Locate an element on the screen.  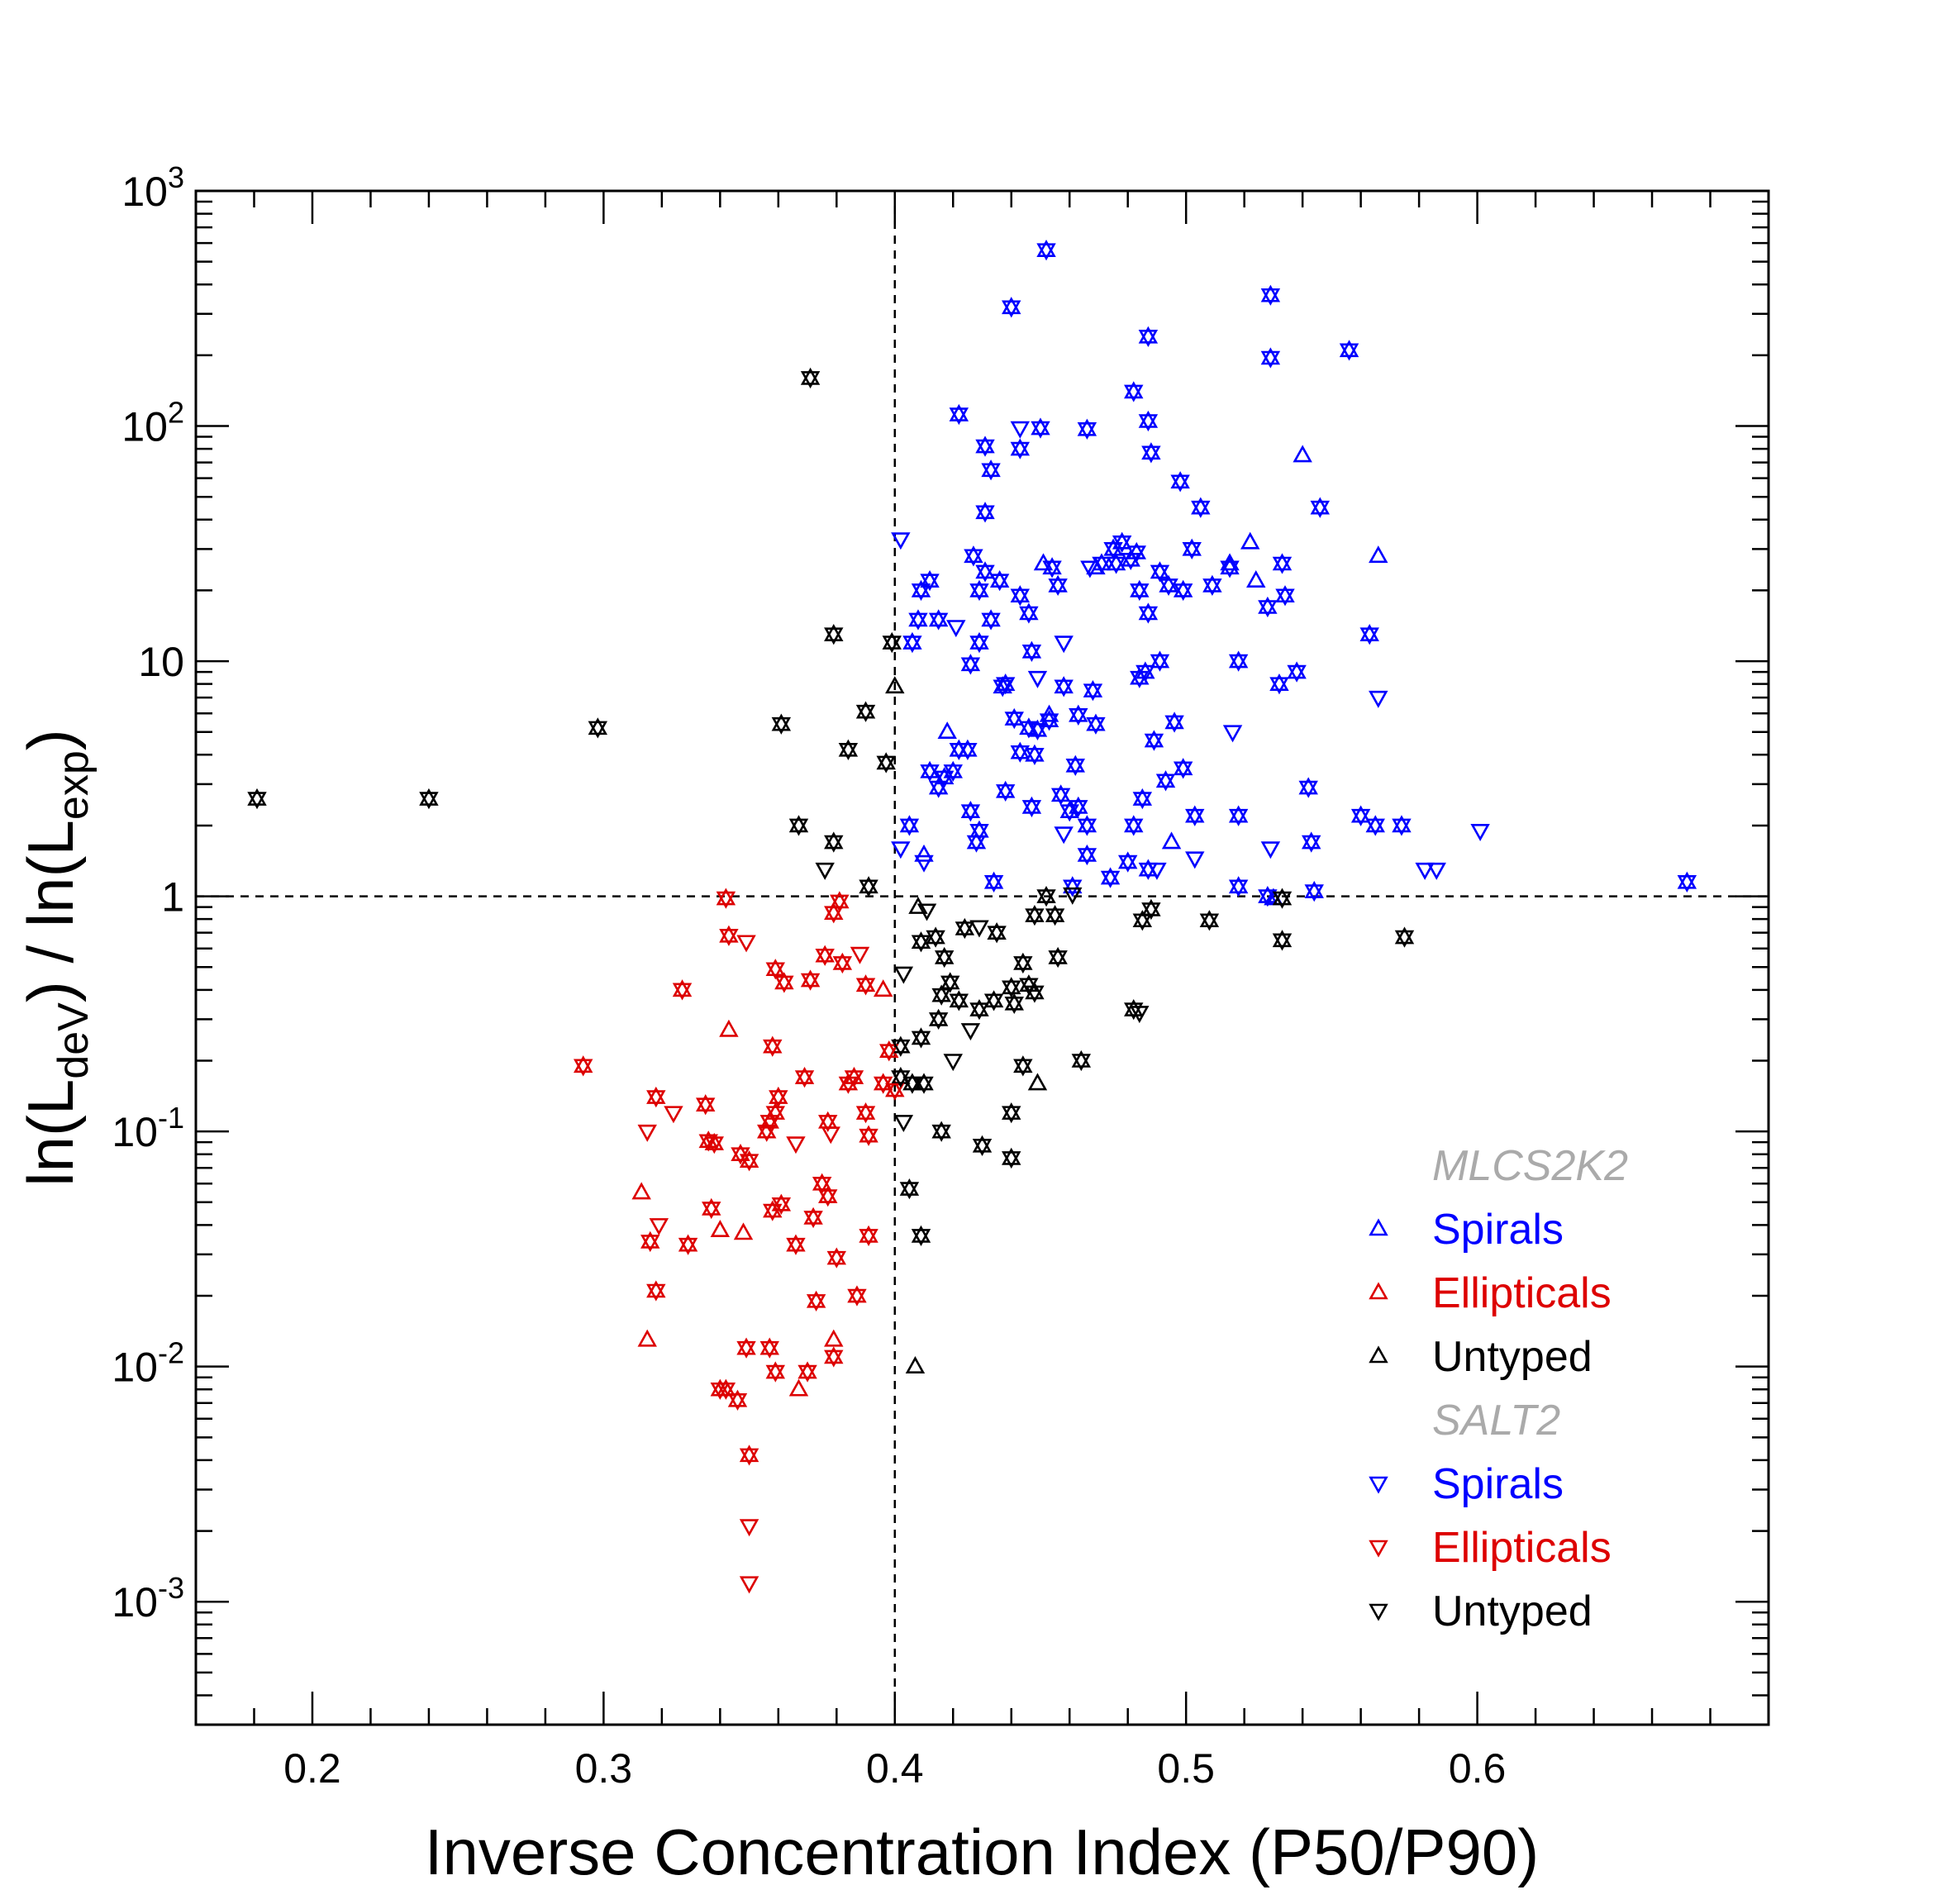
y-axis-title: ln(LdeV) / ln(Lexp) is located at coordinates (56, 958).